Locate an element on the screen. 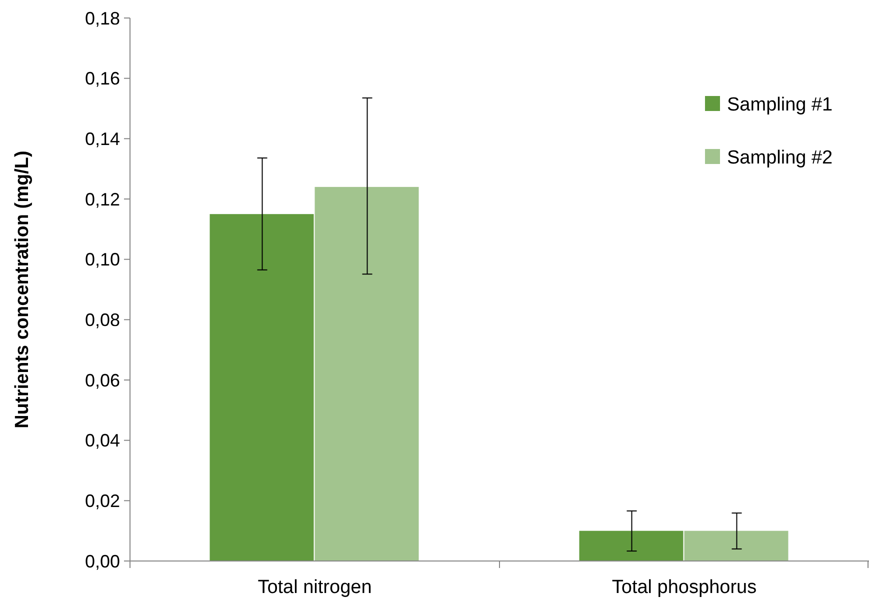 Image resolution: width=869 pixels, height=611 pixels. legend-label: Sampling #1 is located at coordinates (780, 105).